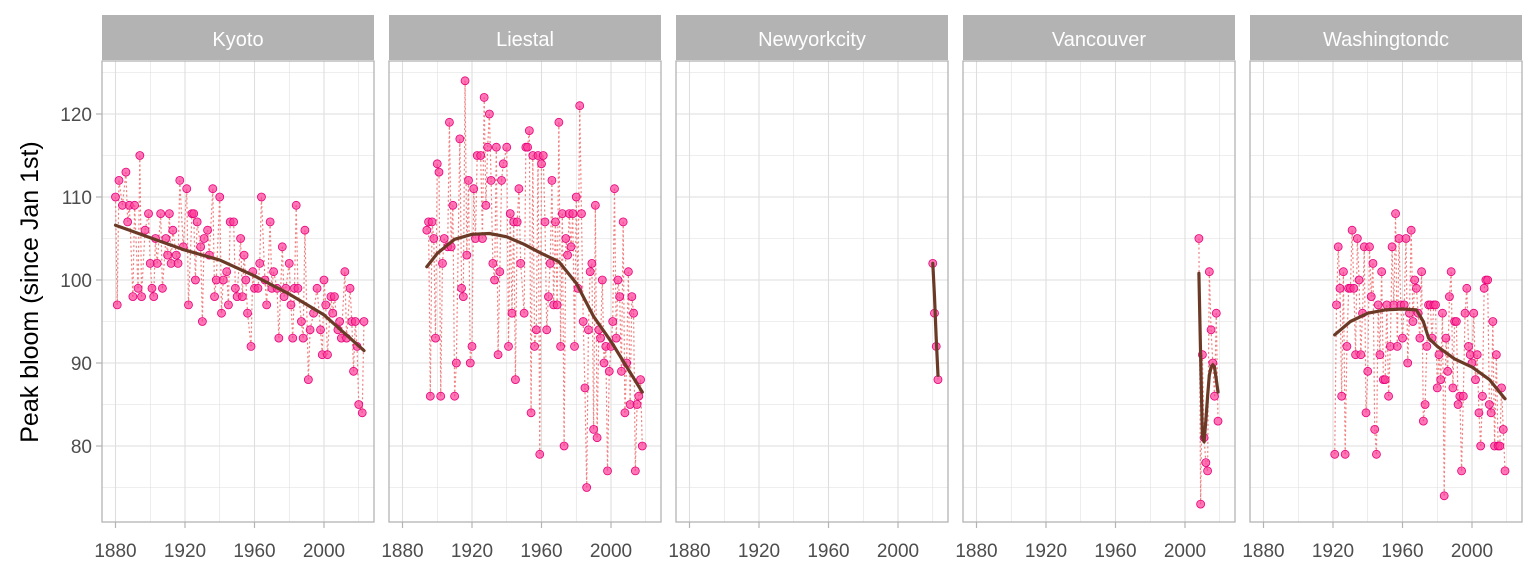  What do you see at coordinates (1099, 37) in the screenshot?
I see `facet-strip` at bounding box center [1099, 37].